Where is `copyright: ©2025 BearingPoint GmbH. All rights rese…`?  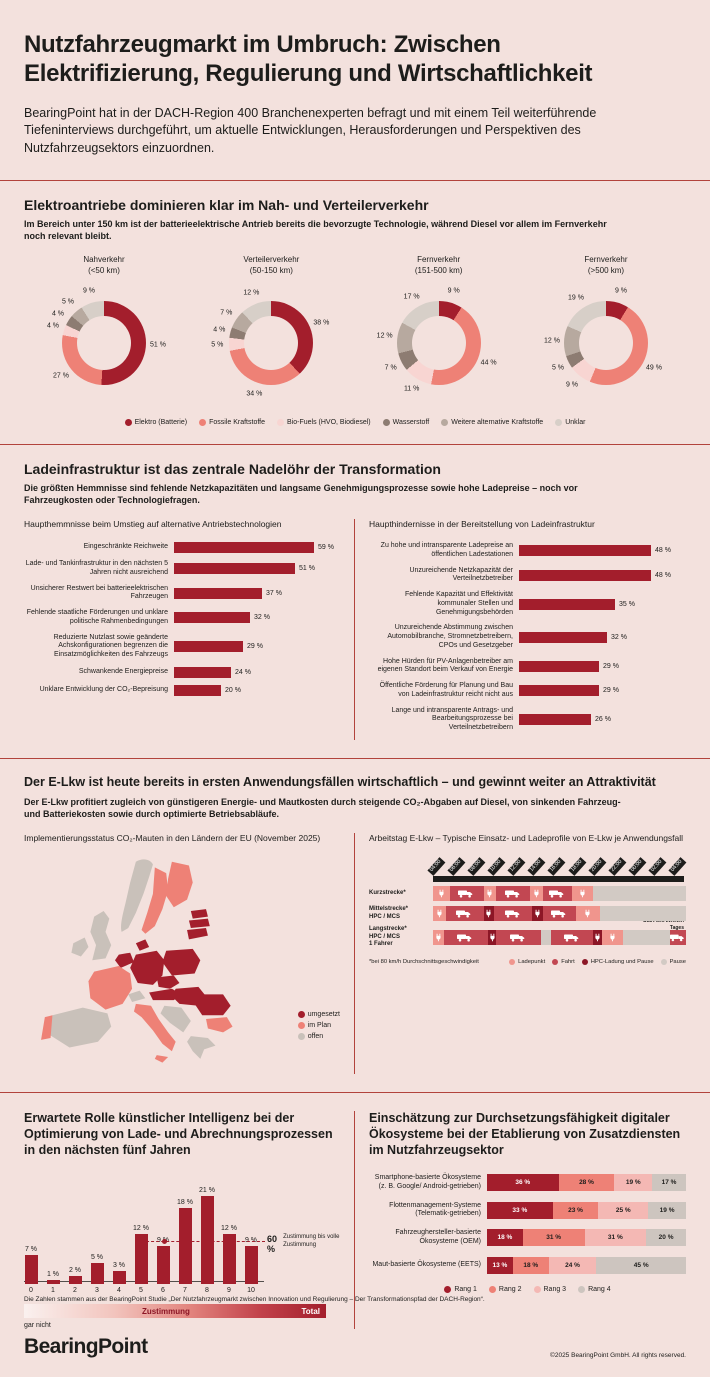
copyright: ©2025 BearingPoint GmbH. All rights rese… is located at coordinates (618, 1355).